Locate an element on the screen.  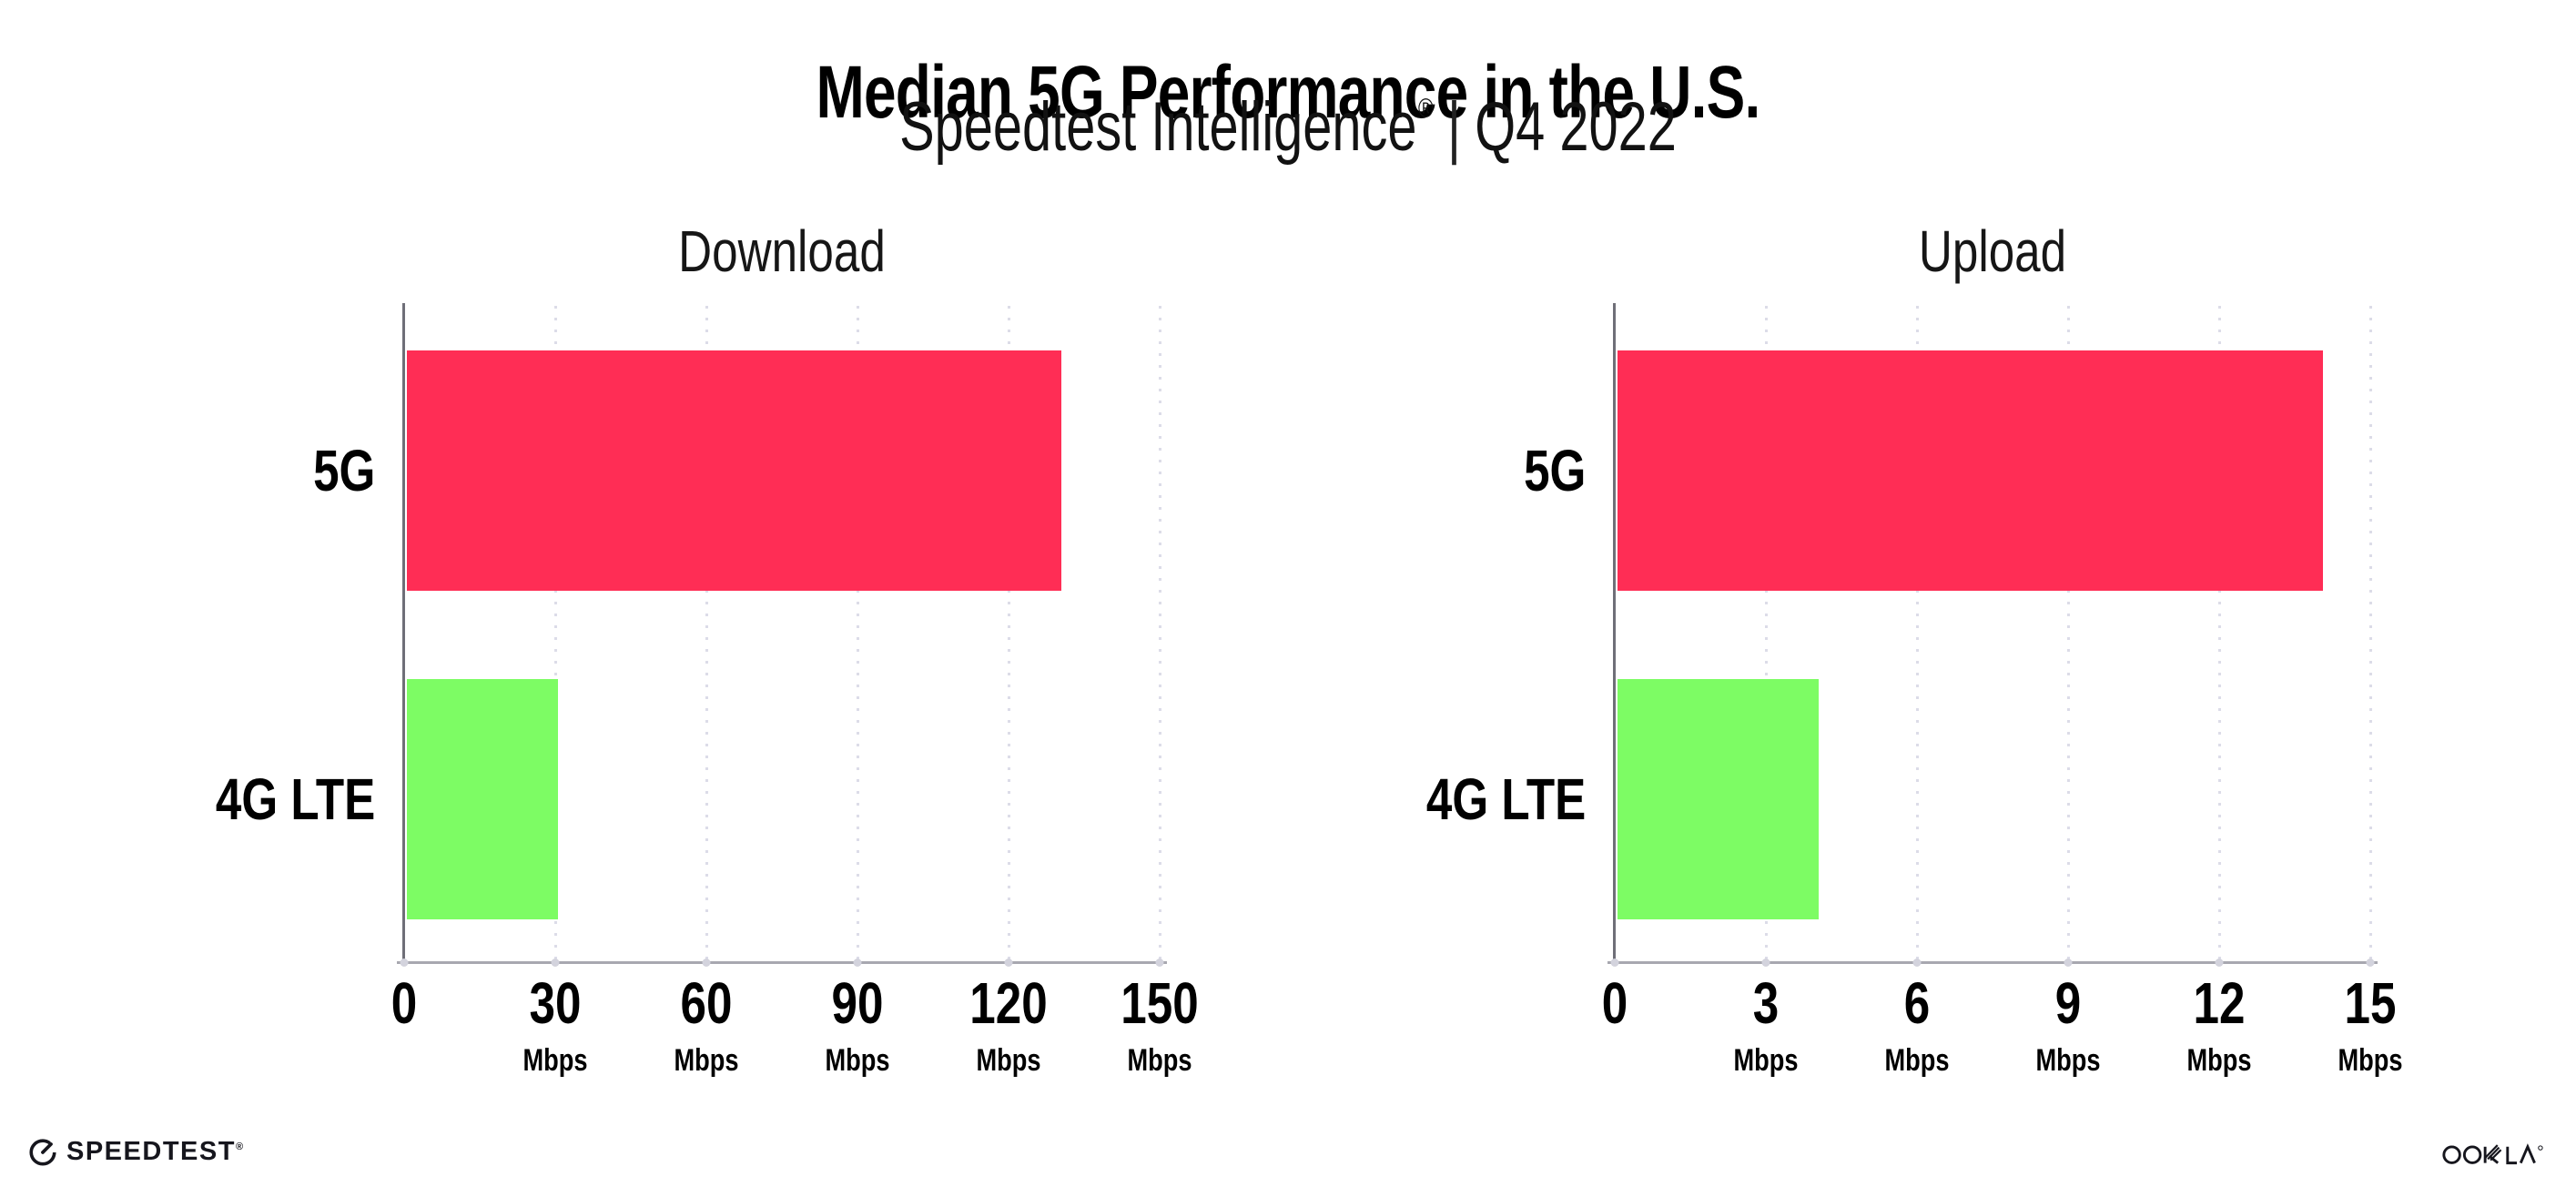
x-tick-60: 60 Mbps is located at coordinates (706, 1025).